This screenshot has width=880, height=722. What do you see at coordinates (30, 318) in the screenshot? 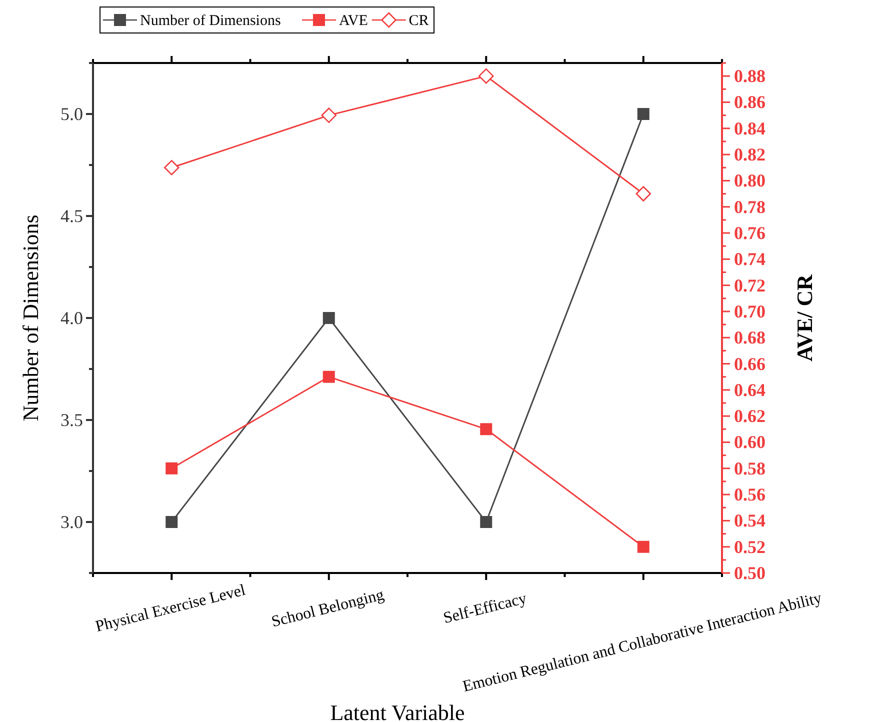
I see `y-axis-title: Number of Dimensions` at bounding box center [30, 318].